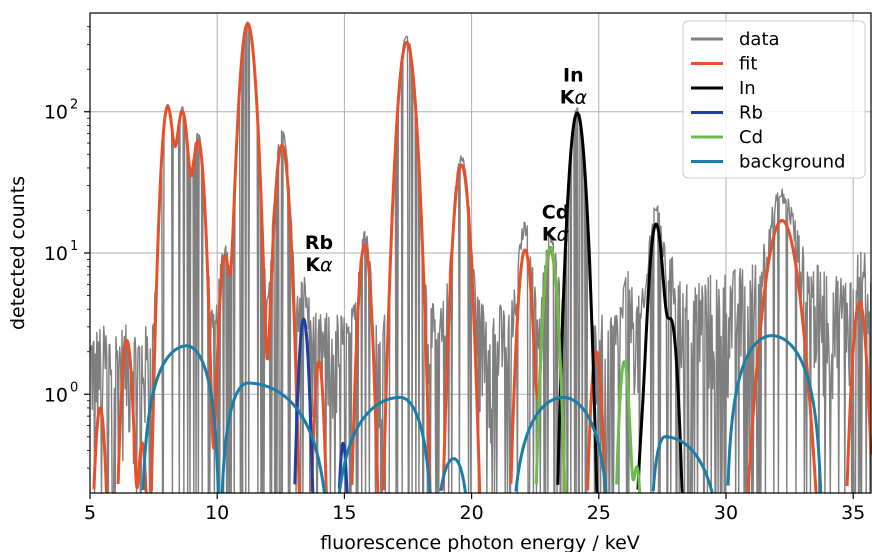 Image resolution: width=872 pixels, height=552 pixels. Describe the element at coordinates (319, 243) in the screenshot. I see `annotation-line1: Rb` at that location.